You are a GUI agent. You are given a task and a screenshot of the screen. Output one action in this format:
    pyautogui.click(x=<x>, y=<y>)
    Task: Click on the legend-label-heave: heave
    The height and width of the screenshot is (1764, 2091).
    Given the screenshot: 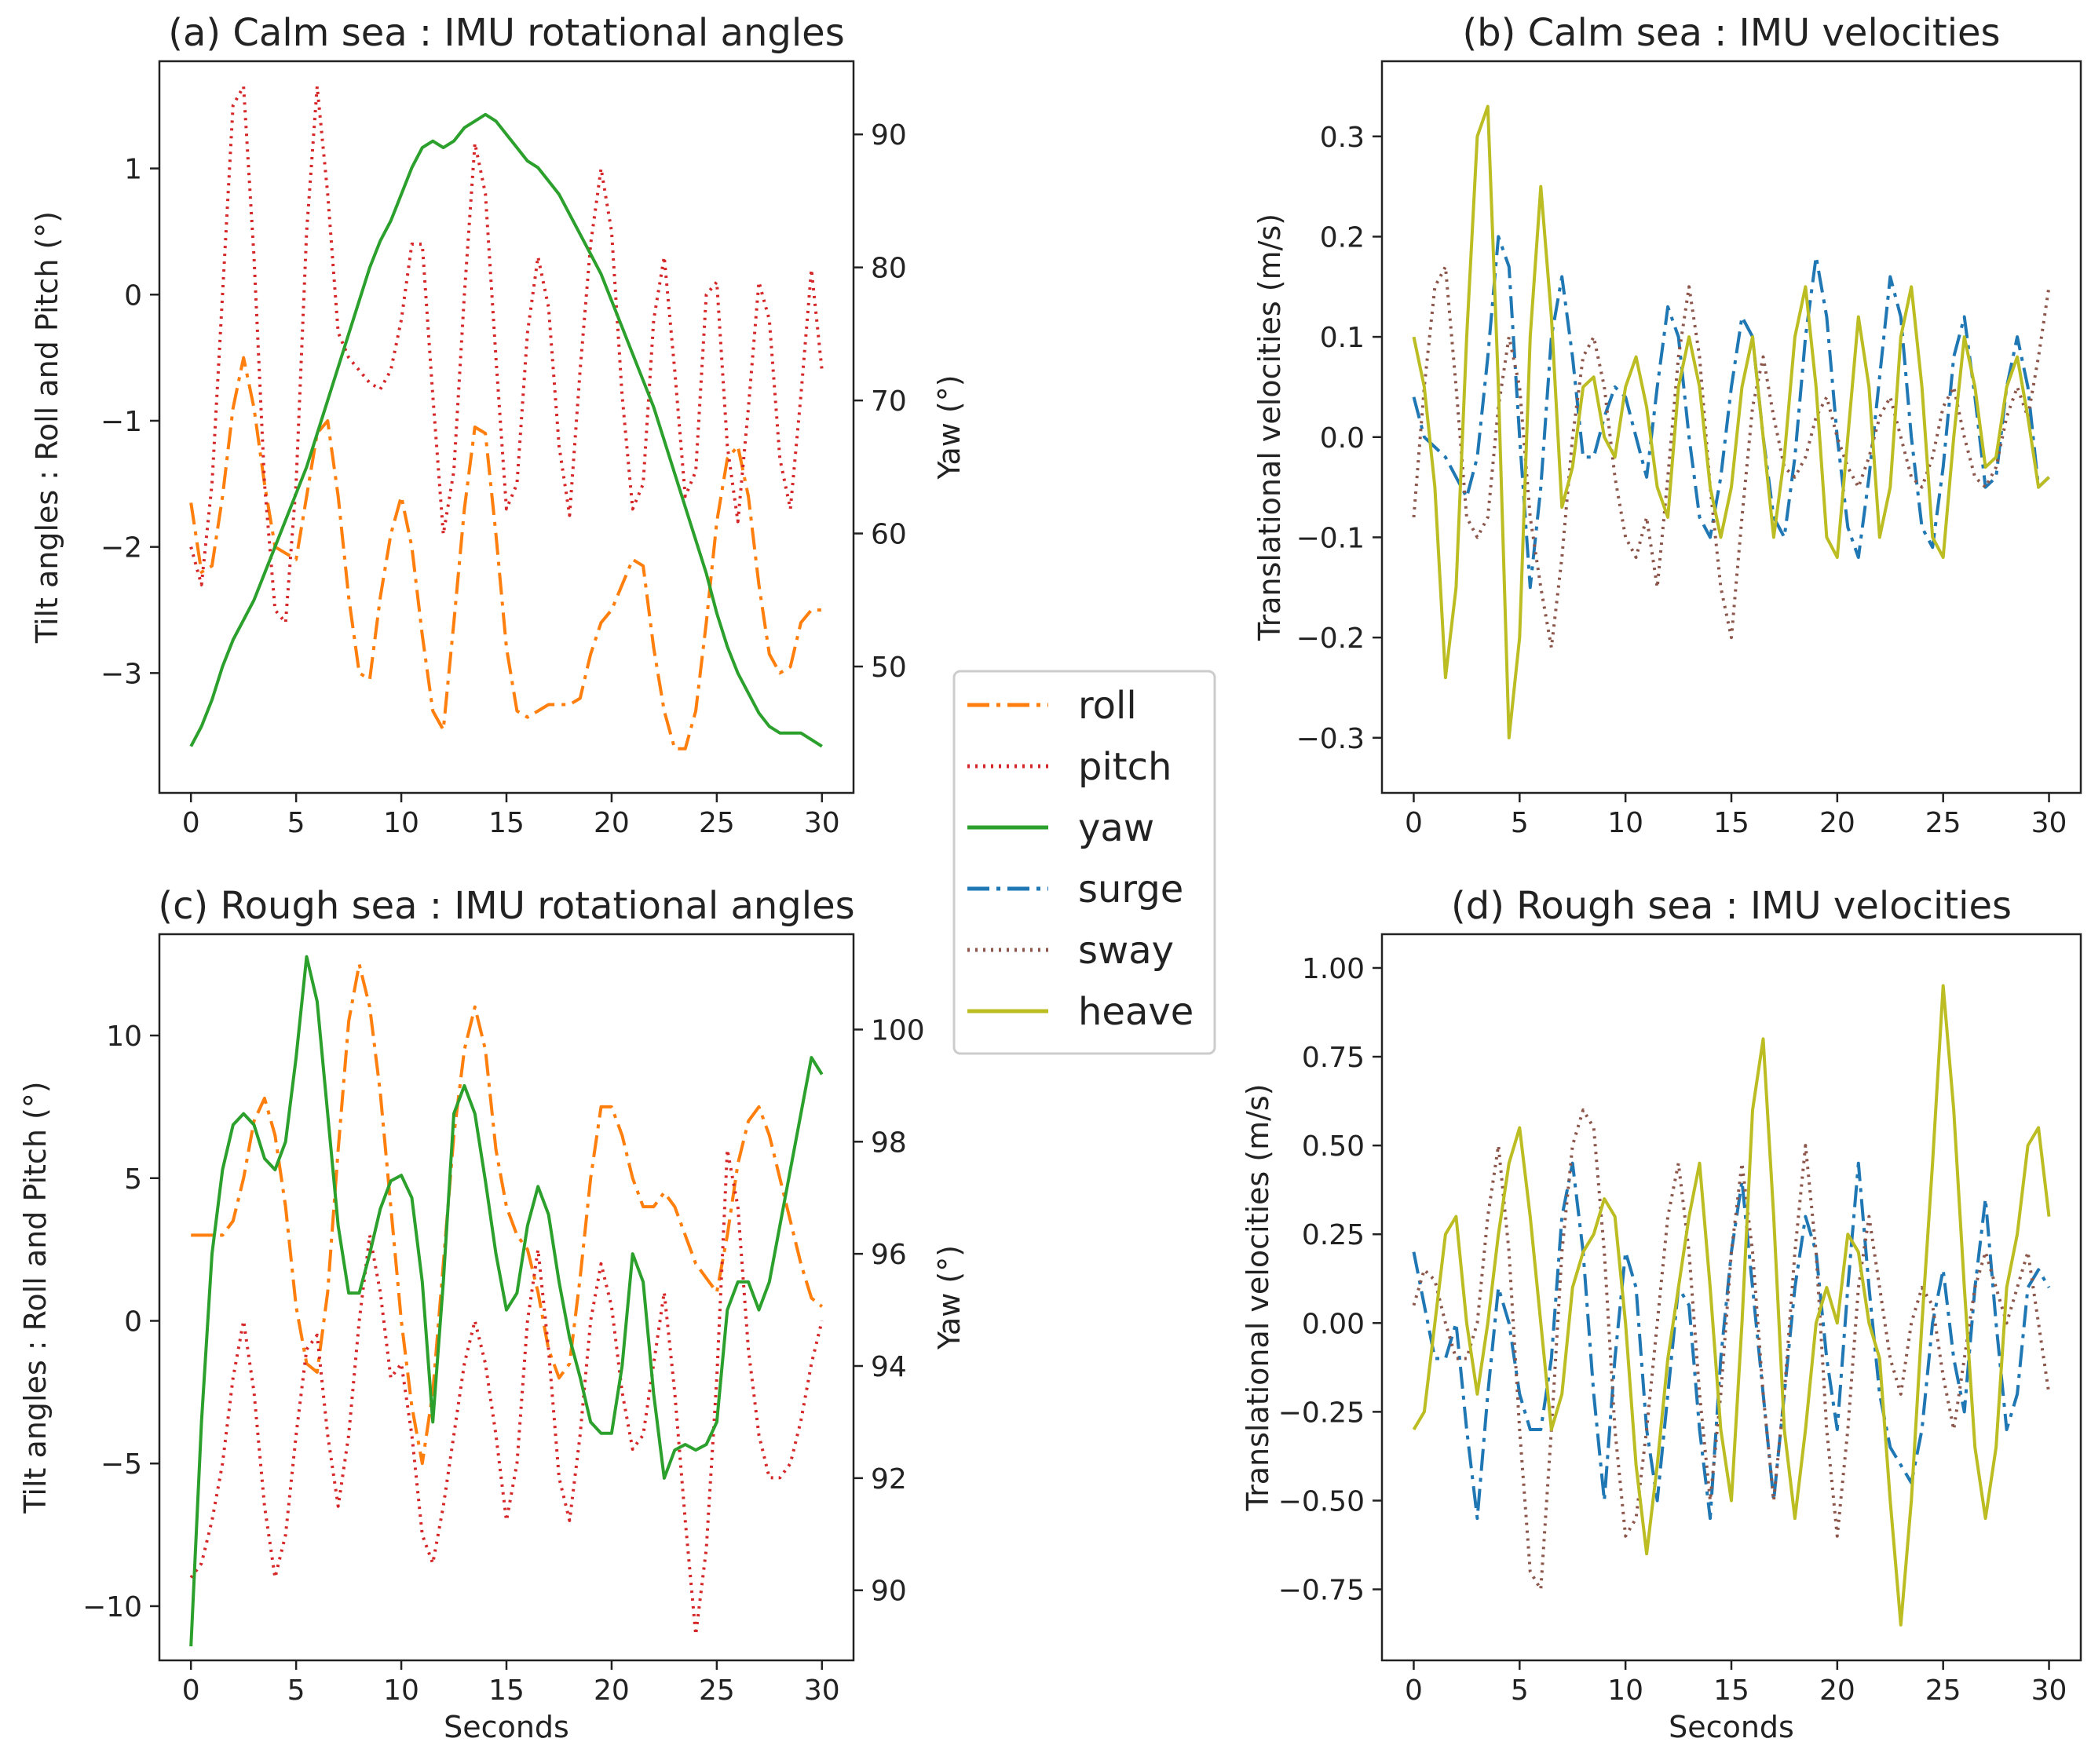 What is the action you would take?
    pyautogui.click(x=1136, y=1012)
    